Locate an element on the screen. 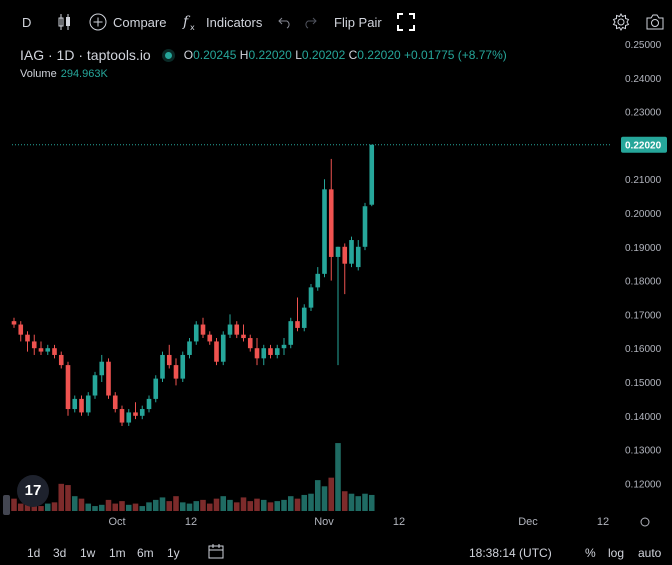 The image size is (672, 565). price-tick-label: 0.19000 is located at coordinates (643, 248).